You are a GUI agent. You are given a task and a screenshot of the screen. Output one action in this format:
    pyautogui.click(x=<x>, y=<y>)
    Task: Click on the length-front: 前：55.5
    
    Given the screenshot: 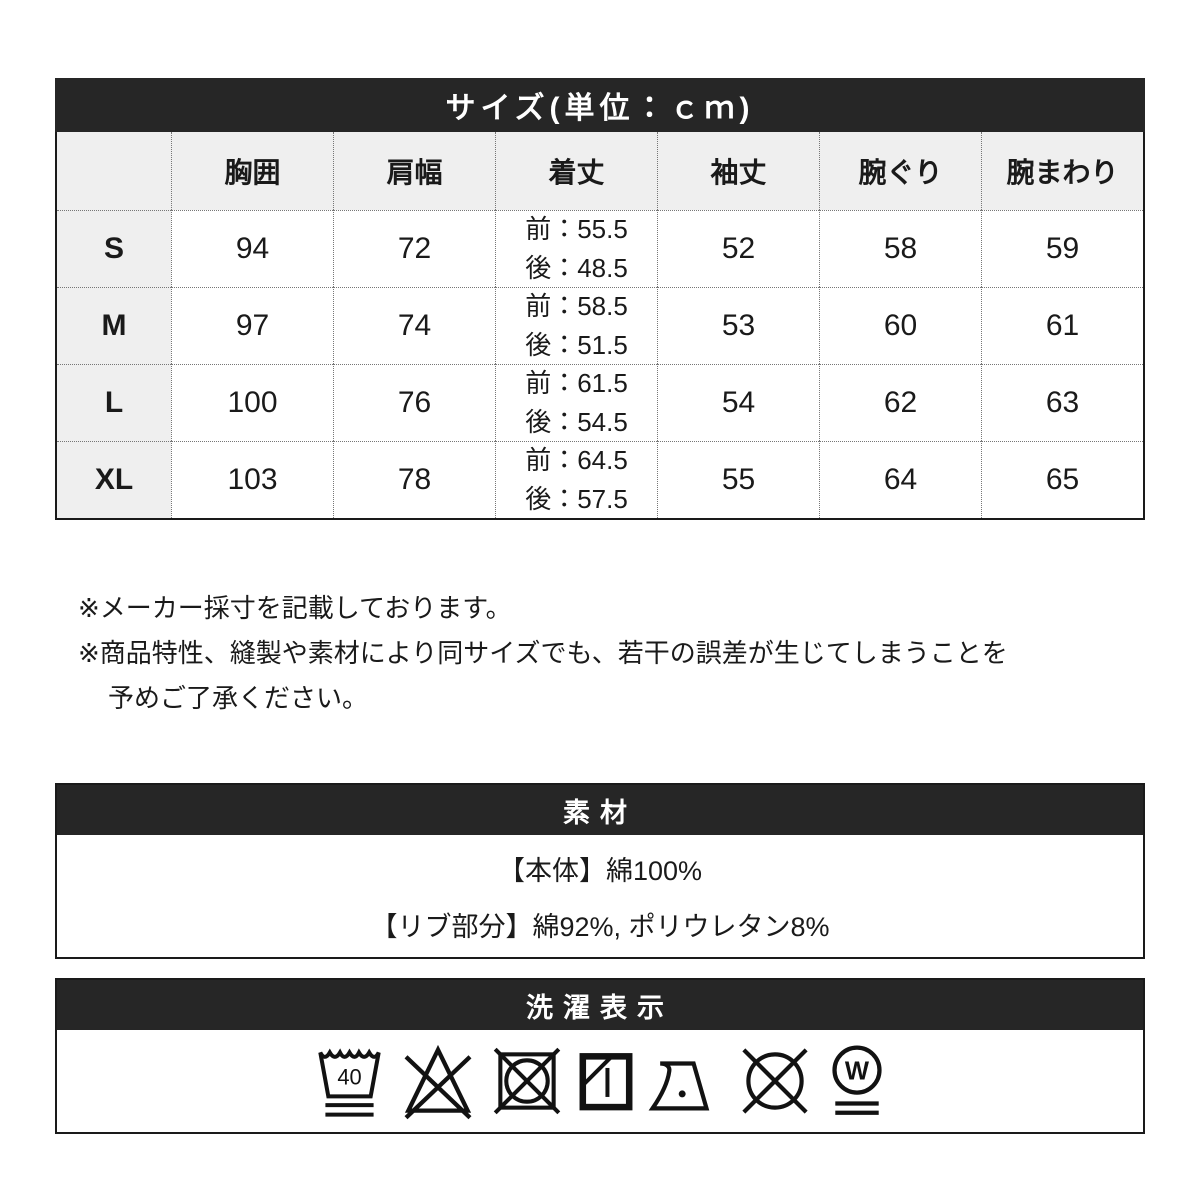 What is the action you would take?
    pyautogui.click(x=576, y=229)
    